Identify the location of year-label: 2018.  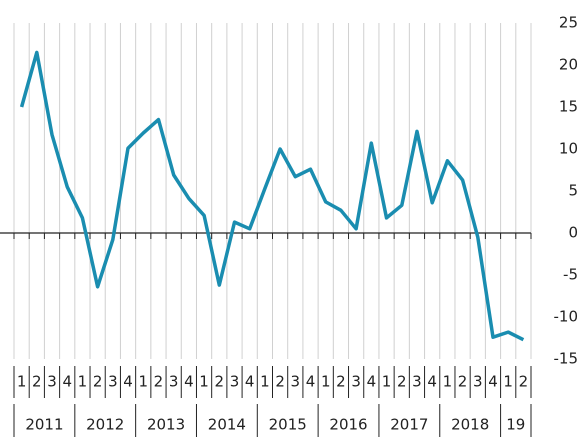
(470, 425).